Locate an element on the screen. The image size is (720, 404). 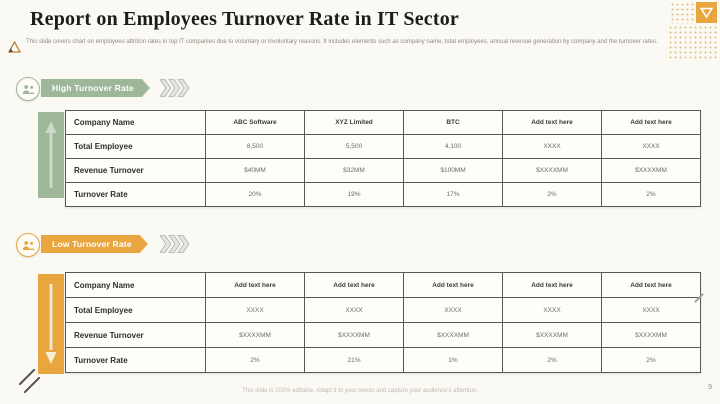
table-cell: 5,500 is located at coordinates (354, 146).